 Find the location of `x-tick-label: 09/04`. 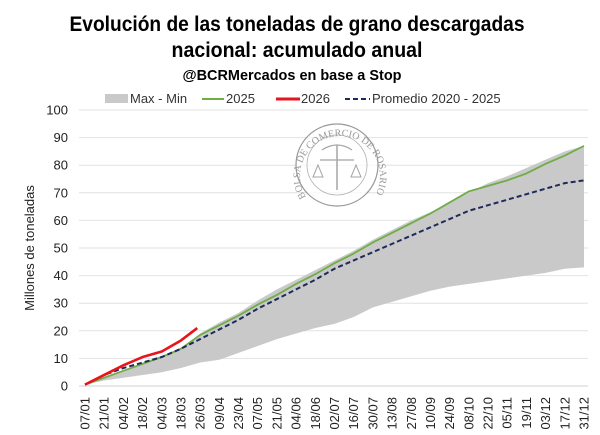

x-tick-label: 09/04 is located at coordinates (219, 413).